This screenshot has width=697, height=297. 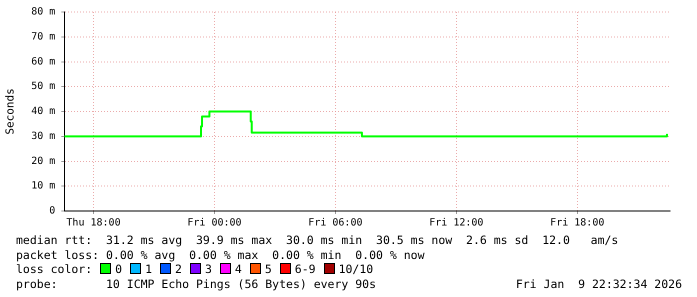 What do you see at coordinates (599, 284) in the screenshot?
I see `text: Fri Jan 9 22:32:34 2026` at bounding box center [599, 284].